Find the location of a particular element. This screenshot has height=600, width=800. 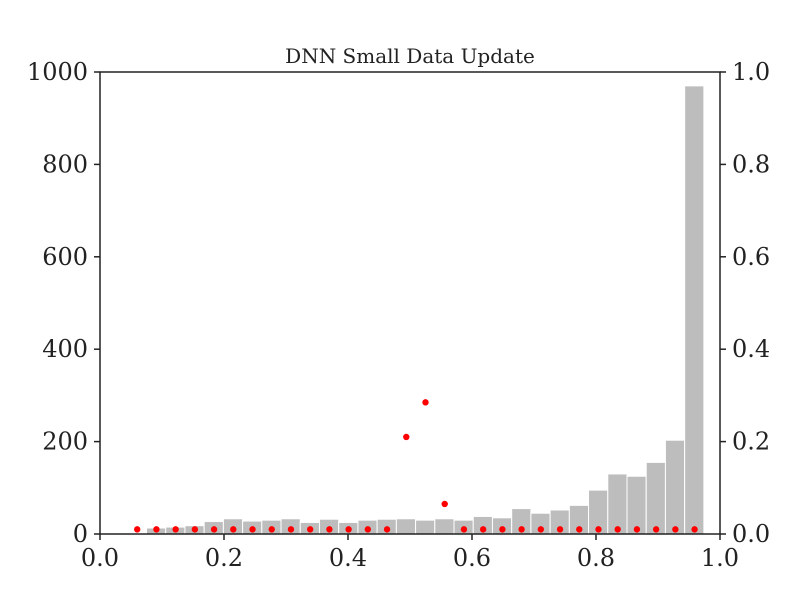

right-y-tick-label: 0.6 is located at coordinates (751, 257).